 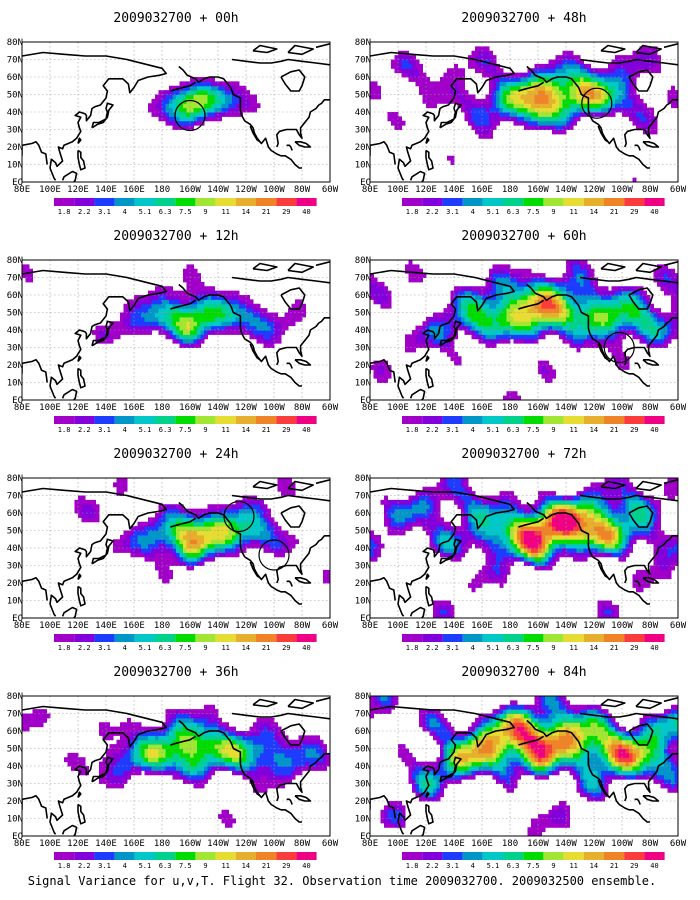 I want to click on lon-tick-label: 120E, so click(x=78, y=844).